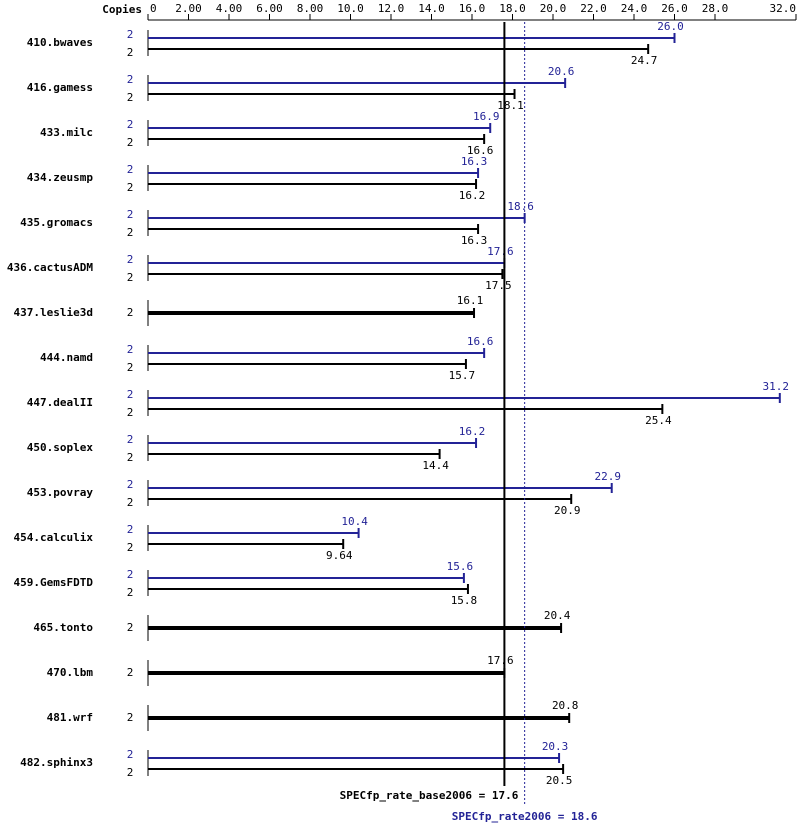 The width and height of the screenshot is (799, 831). I want to click on x-tick-label: 2.00, so click(188, 8).